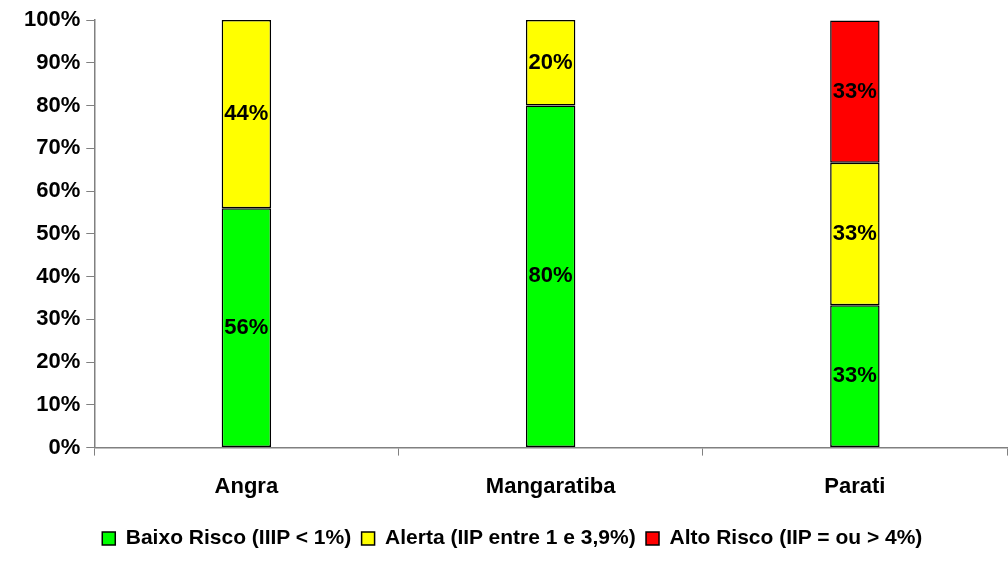 This screenshot has width=1008, height=561. What do you see at coordinates (58, 61) in the screenshot?
I see `y-tick-label: 90%` at bounding box center [58, 61].